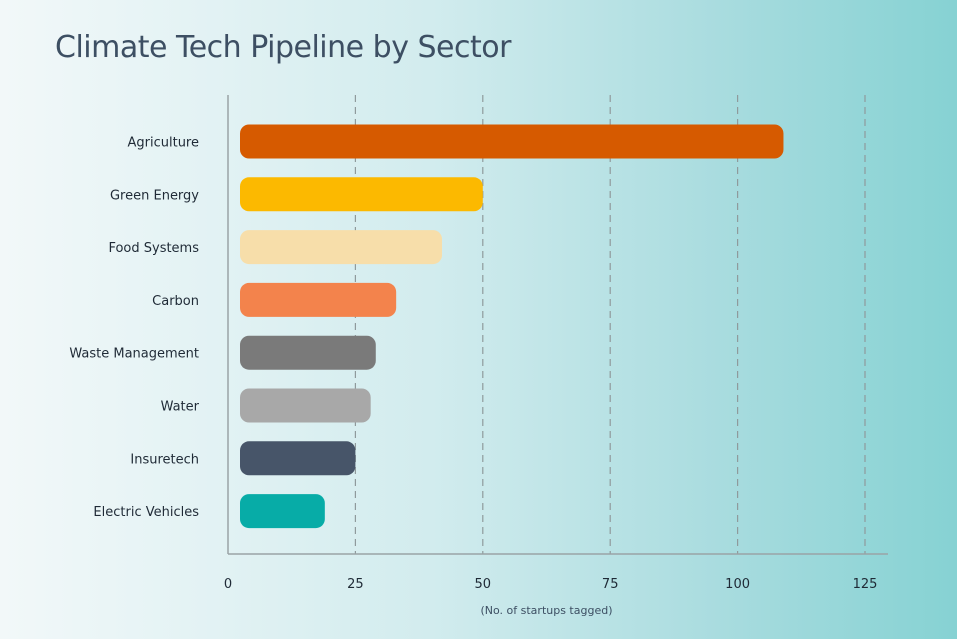  I want to click on x-tick-label: 25, so click(355, 584).